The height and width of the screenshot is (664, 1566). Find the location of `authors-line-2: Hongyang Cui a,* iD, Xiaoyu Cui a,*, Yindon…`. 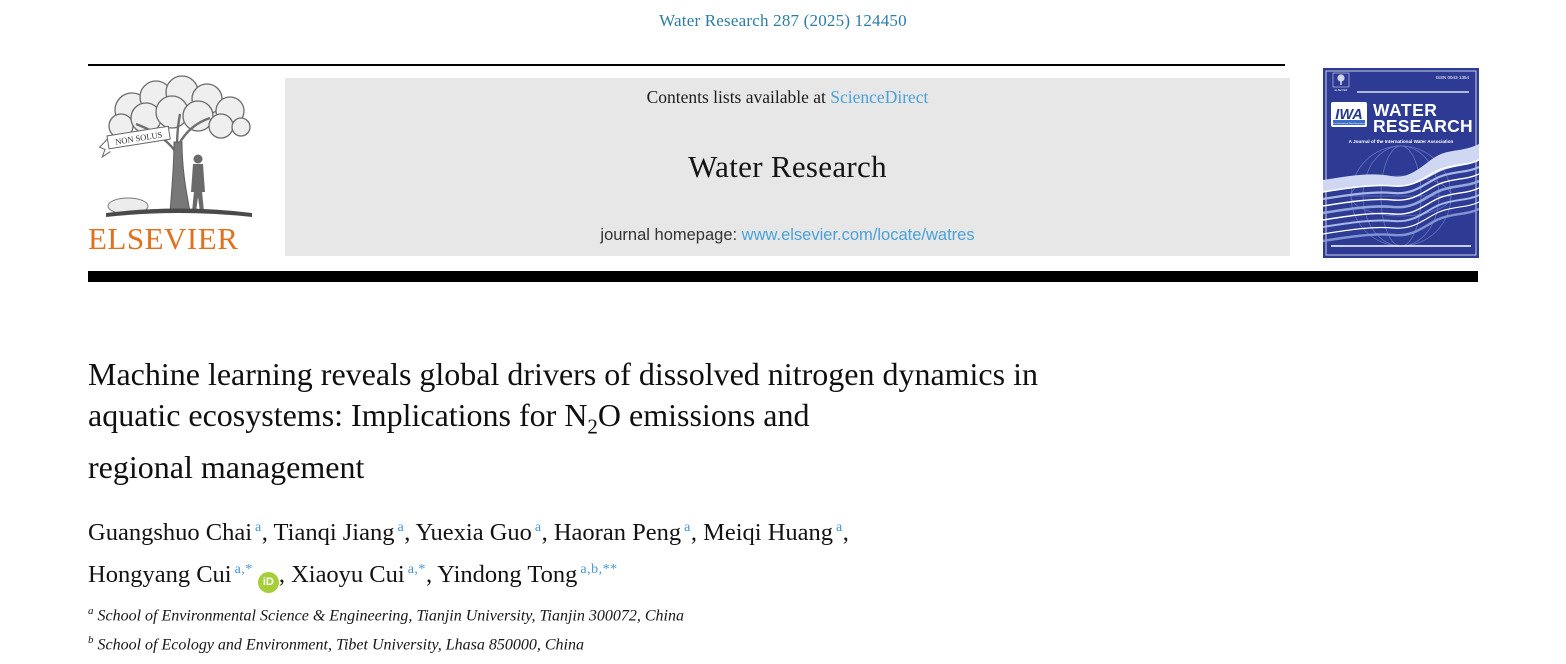

authors-line-2: Hongyang Cui a,* iD, Xiaoyu Cui a,*, Yindon… is located at coordinates (793, 572).